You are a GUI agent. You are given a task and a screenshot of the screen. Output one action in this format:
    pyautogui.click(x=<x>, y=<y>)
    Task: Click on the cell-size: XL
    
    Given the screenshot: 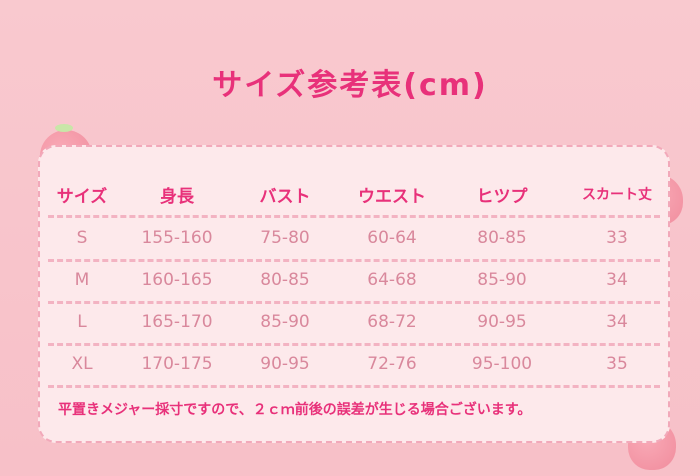 What is the action you would take?
    pyautogui.click(x=82, y=364)
    